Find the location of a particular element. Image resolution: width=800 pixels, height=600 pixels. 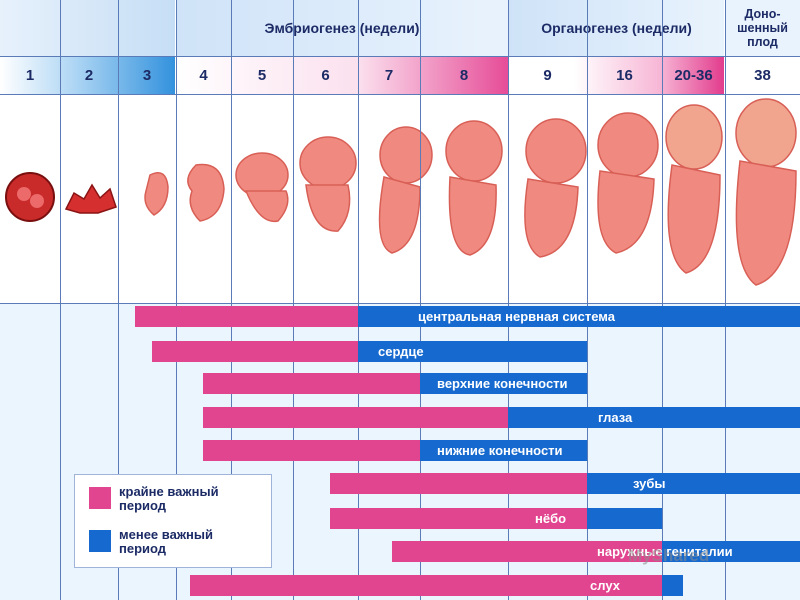

week-label: 2 is located at coordinates (89, 75).